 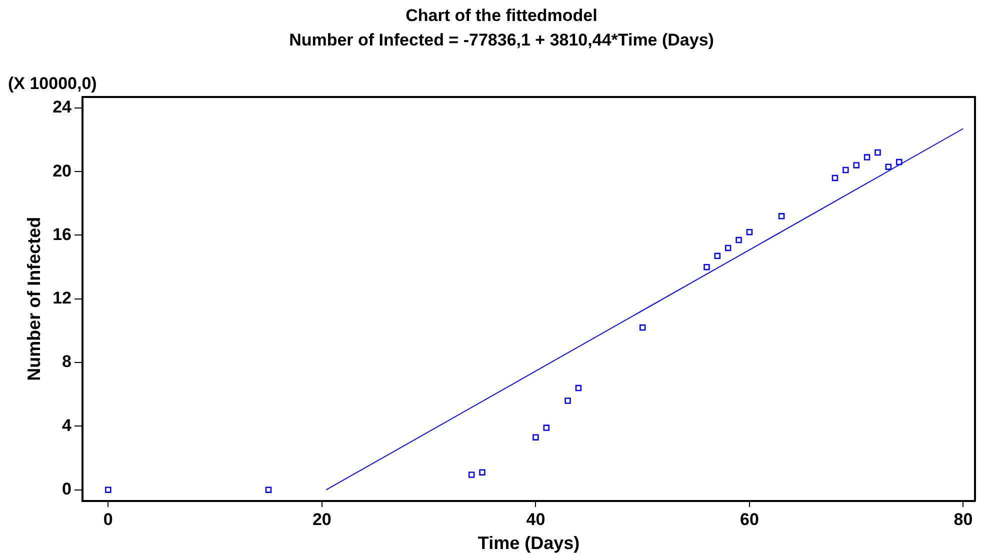 I want to click on y-tick-label: 12, so click(x=62, y=298).